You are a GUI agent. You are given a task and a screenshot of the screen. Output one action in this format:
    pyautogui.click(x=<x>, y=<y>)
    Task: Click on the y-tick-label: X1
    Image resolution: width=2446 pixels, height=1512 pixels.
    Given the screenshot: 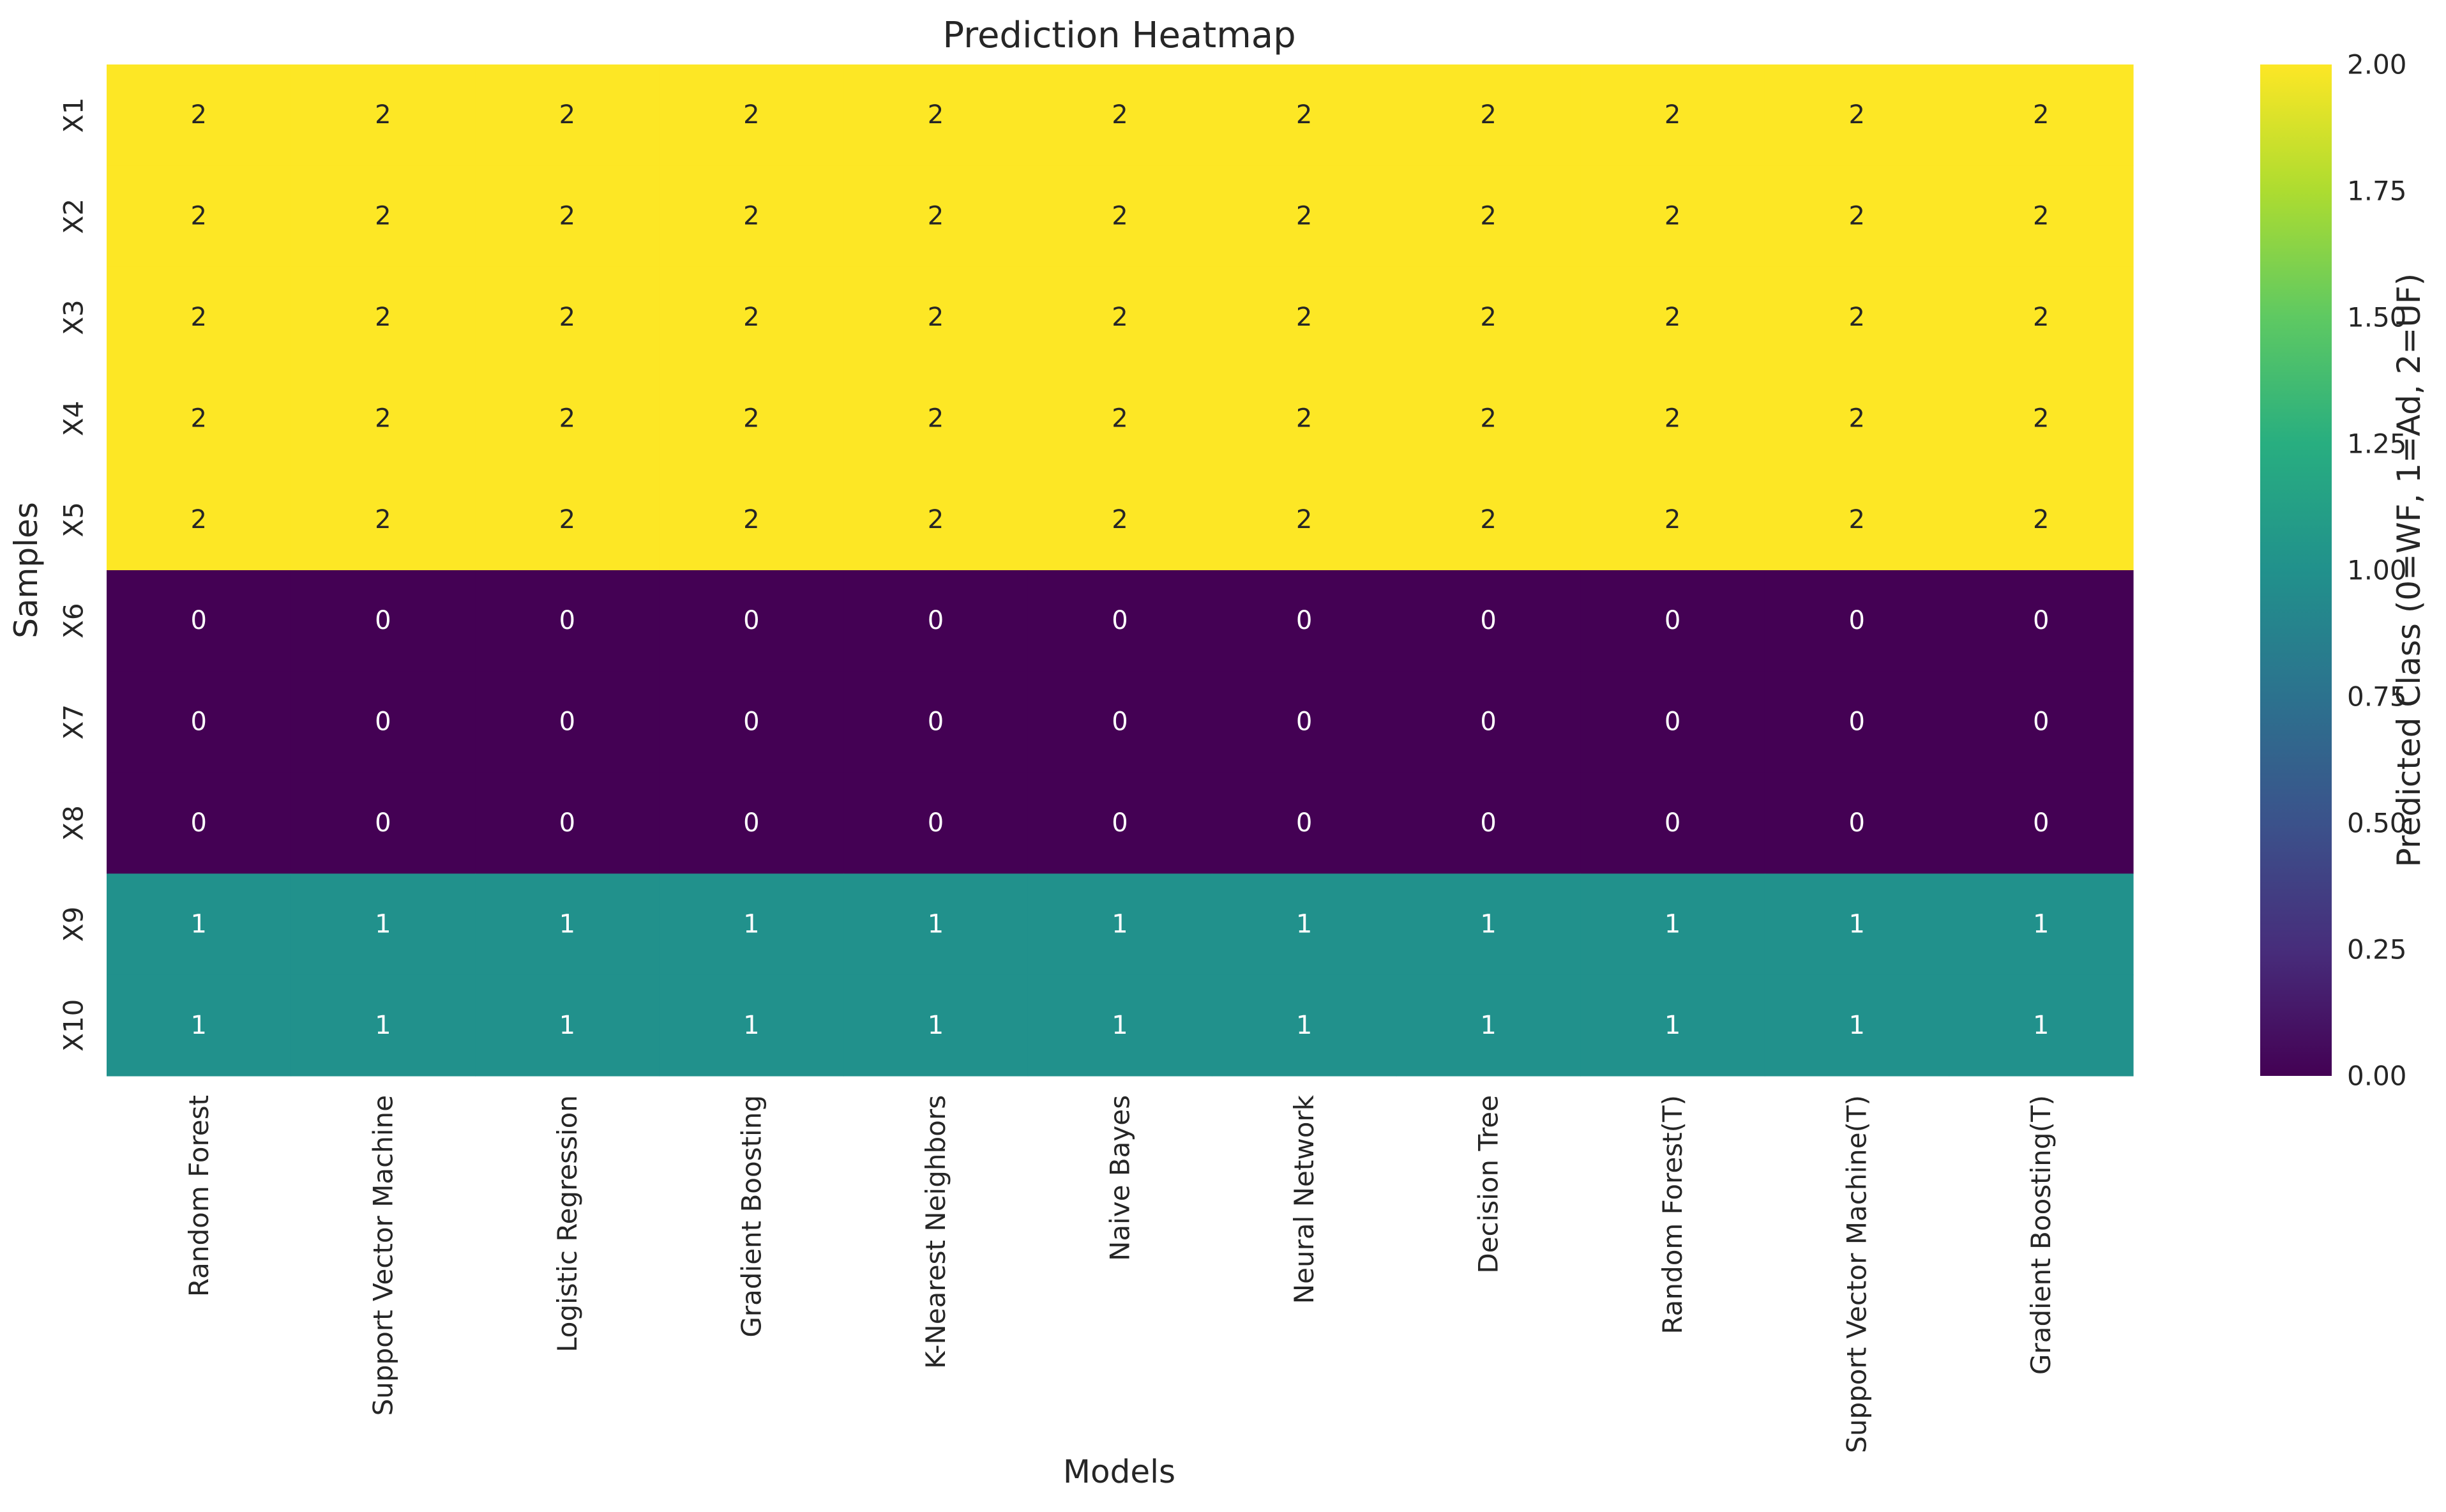 What is the action you would take?
    pyautogui.click(x=73, y=115)
    